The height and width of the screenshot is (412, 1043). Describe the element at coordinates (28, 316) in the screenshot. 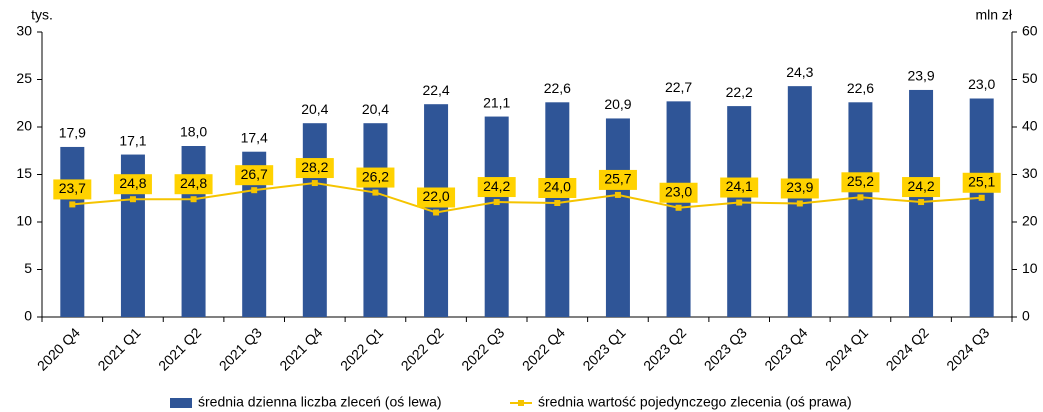

I see `y-tick-label: 0` at that location.